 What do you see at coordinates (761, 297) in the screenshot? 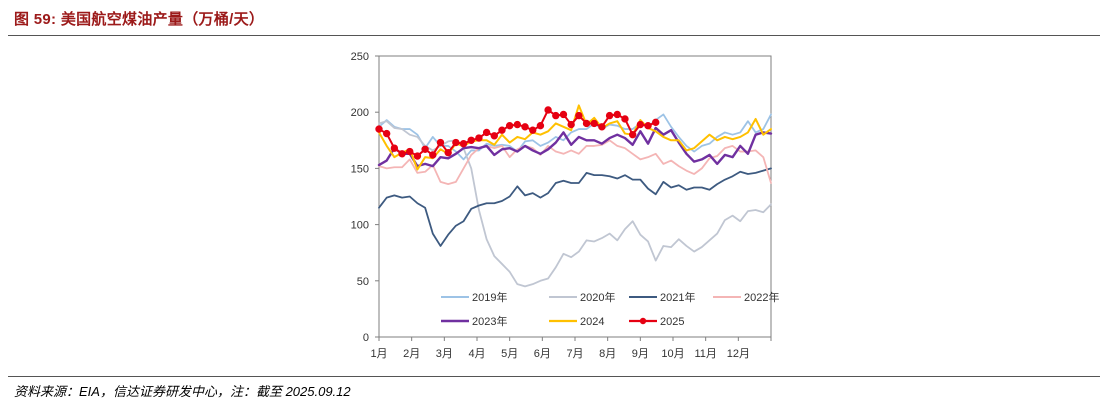
I see `legend-label: 2022年` at bounding box center [761, 297].